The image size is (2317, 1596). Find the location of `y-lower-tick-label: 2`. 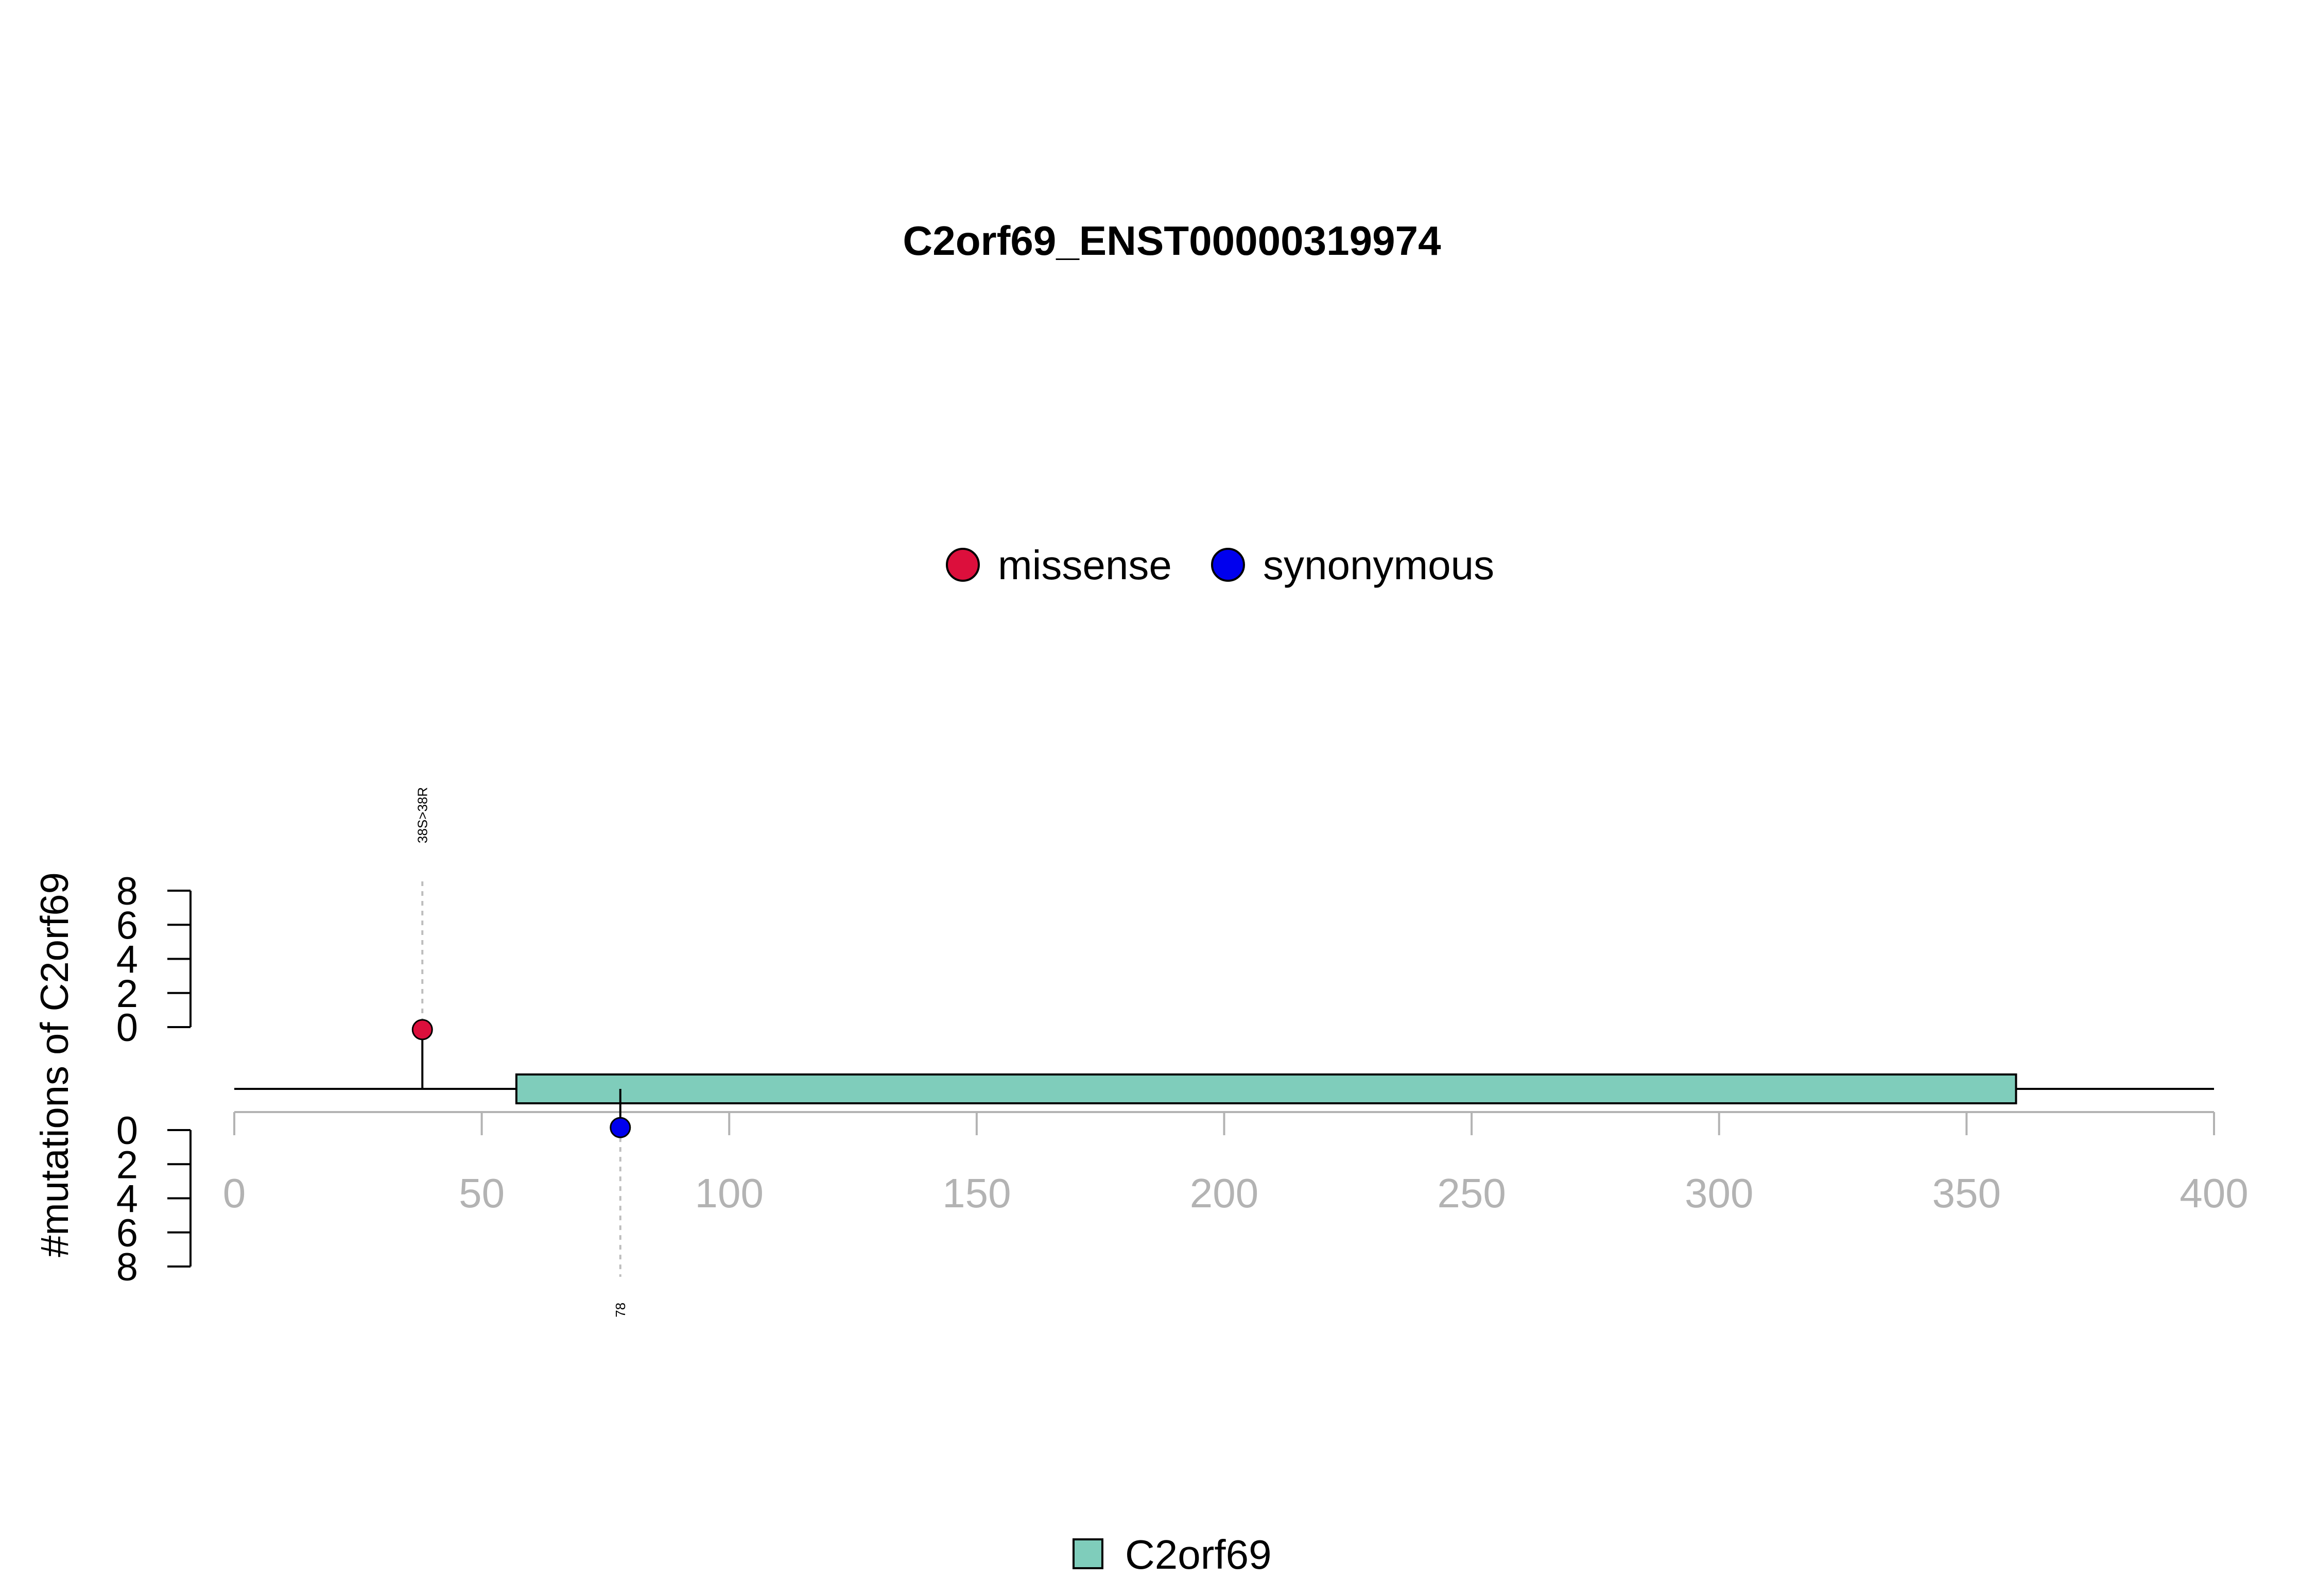

y-lower-tick-label: 2 is located at coordinates (127, 1165).